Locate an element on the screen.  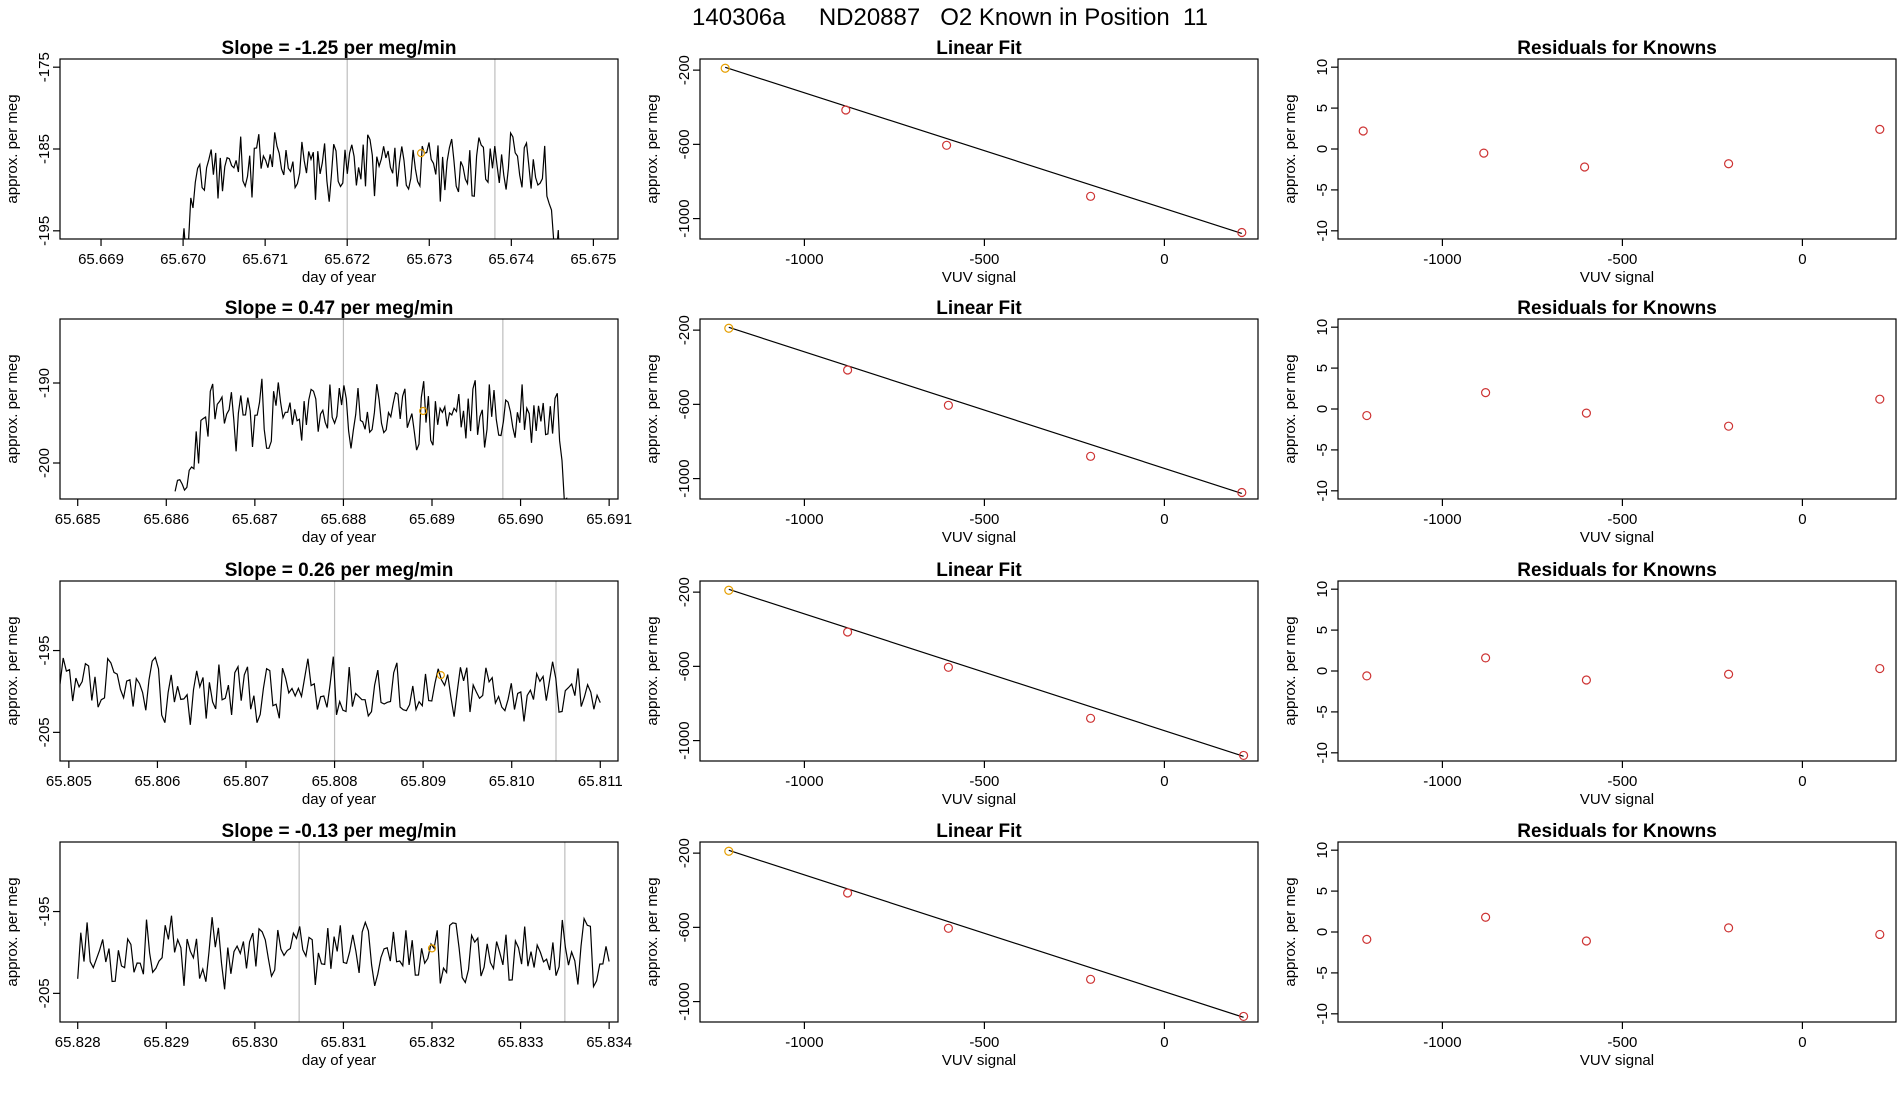
x-tick-label: 65.674 is located at coordinates (511, 259).